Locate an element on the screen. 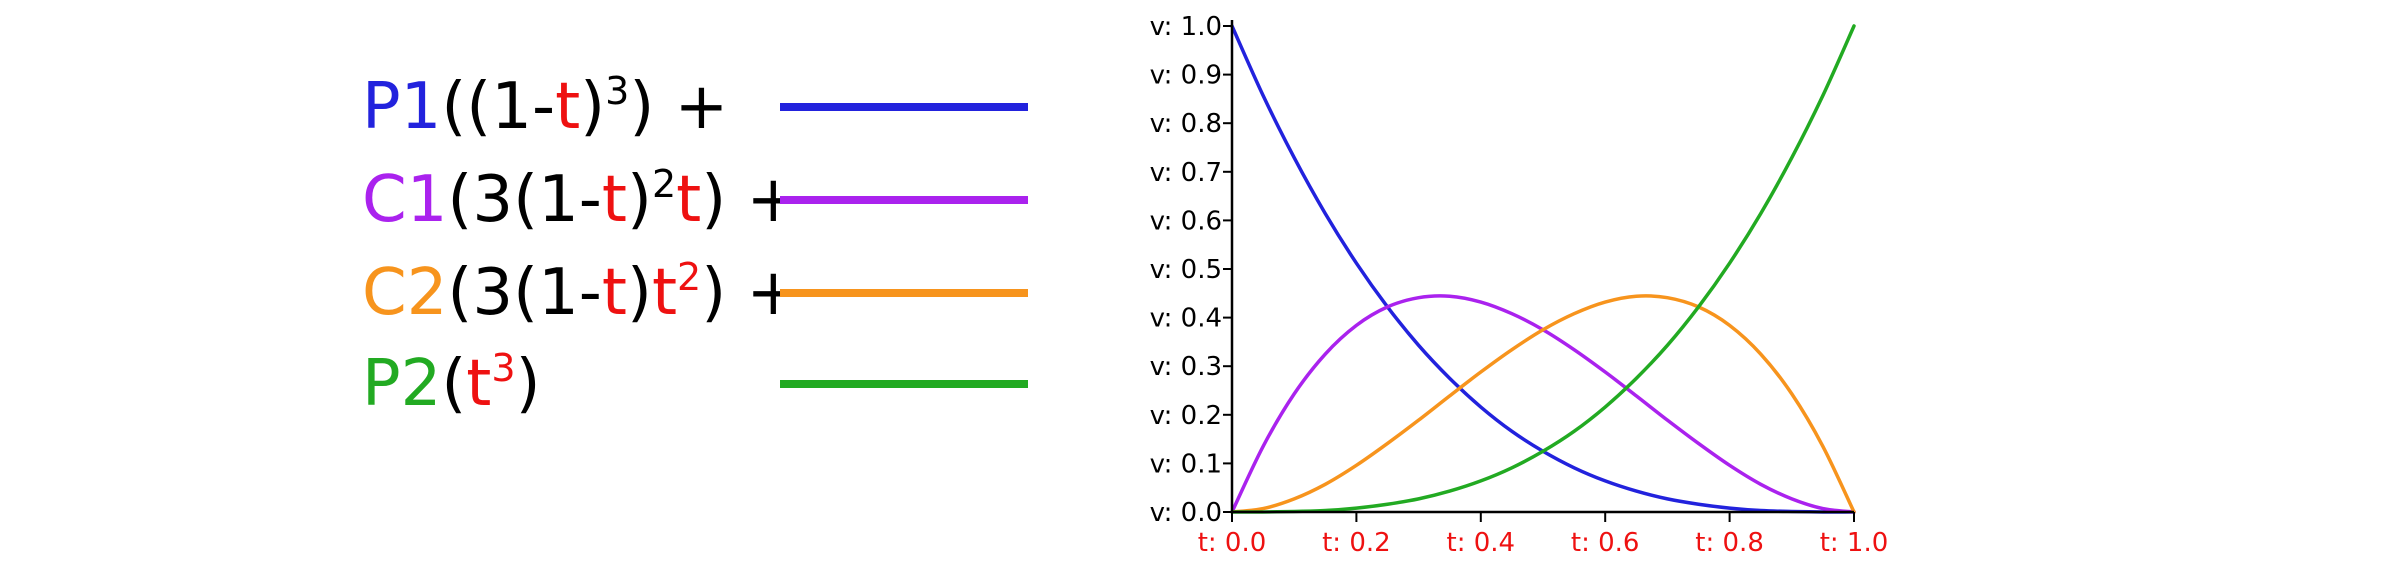  y-tick-label: v: 0.5 is located at coordinates (1186, 270).